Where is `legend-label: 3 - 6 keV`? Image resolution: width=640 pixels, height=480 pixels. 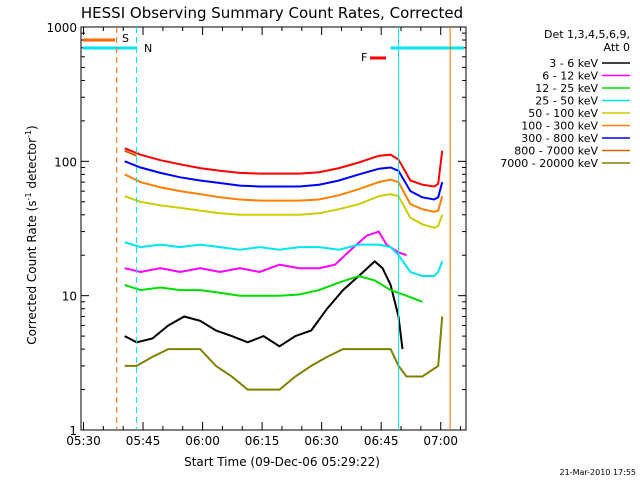
legend-label: 3 - 6 keV is located at coordinates (573, 63).